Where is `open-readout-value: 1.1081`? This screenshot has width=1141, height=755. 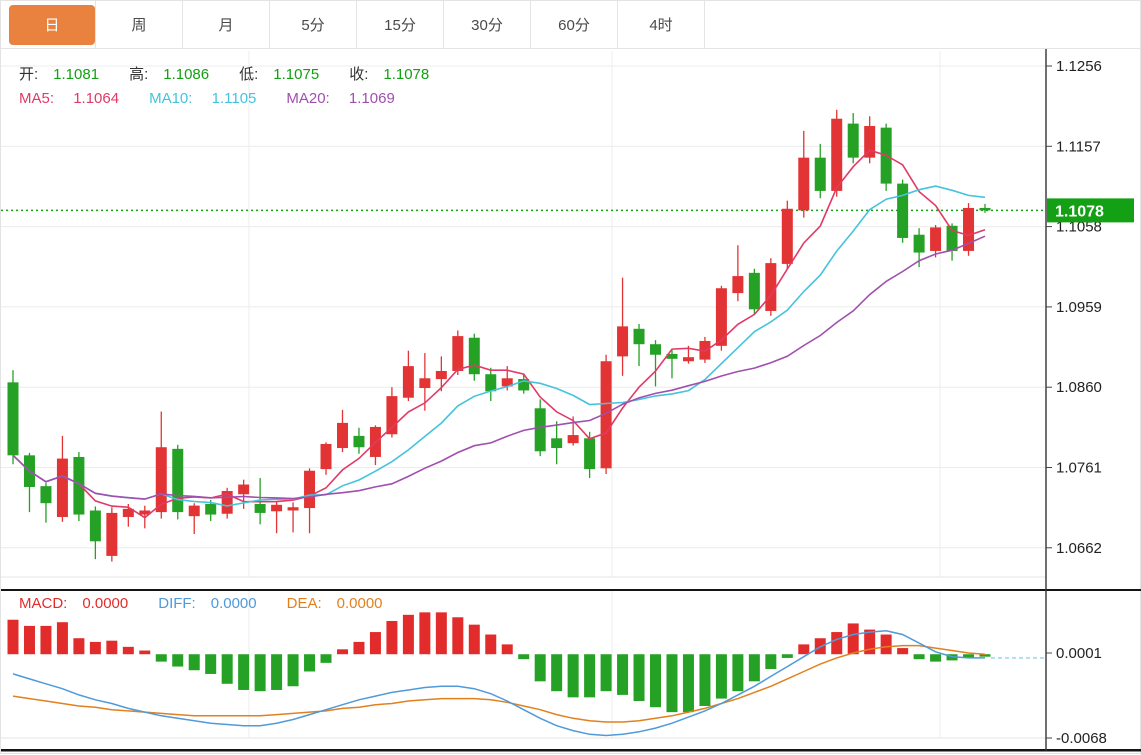 open-readout-value: 1.1081 is located at coordinates (76, 74).